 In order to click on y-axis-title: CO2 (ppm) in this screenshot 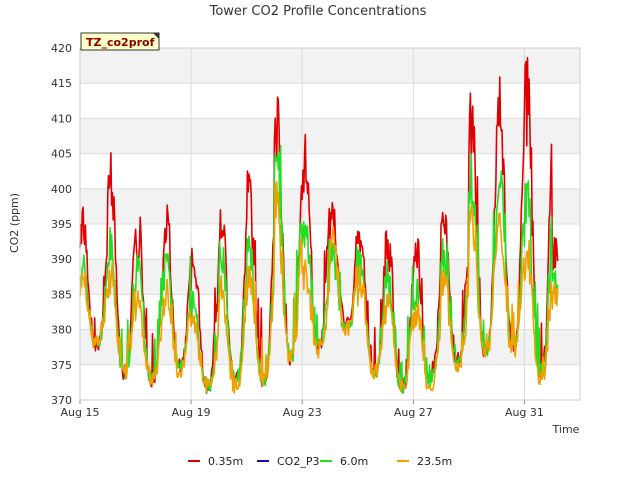, I will do `click(14, 223)`.